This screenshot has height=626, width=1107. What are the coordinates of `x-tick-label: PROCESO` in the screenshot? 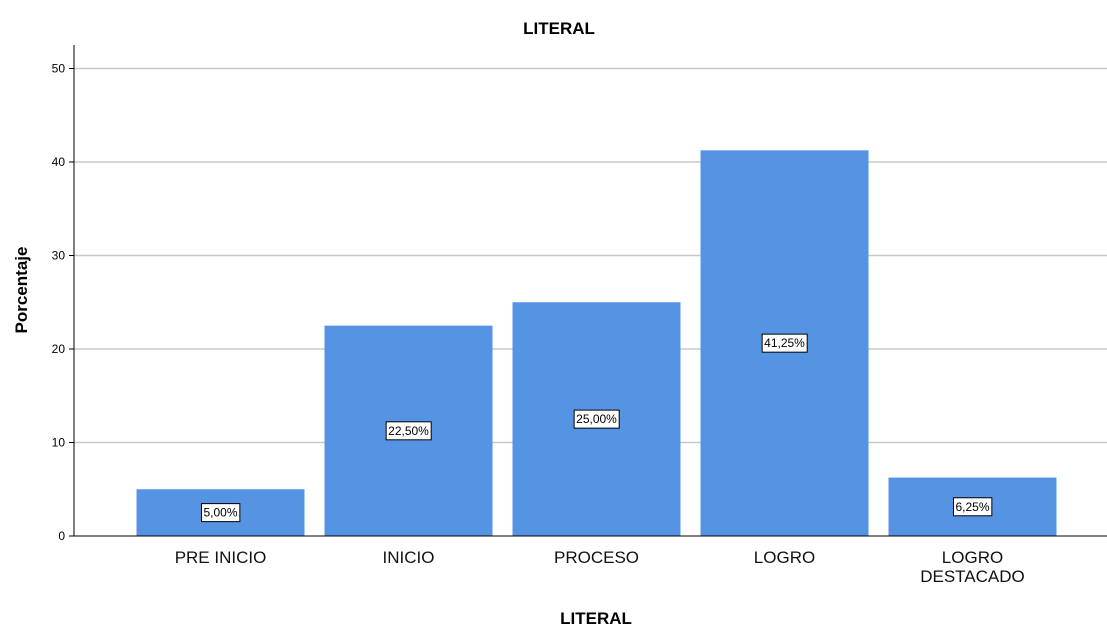 It's located at (596, 557).